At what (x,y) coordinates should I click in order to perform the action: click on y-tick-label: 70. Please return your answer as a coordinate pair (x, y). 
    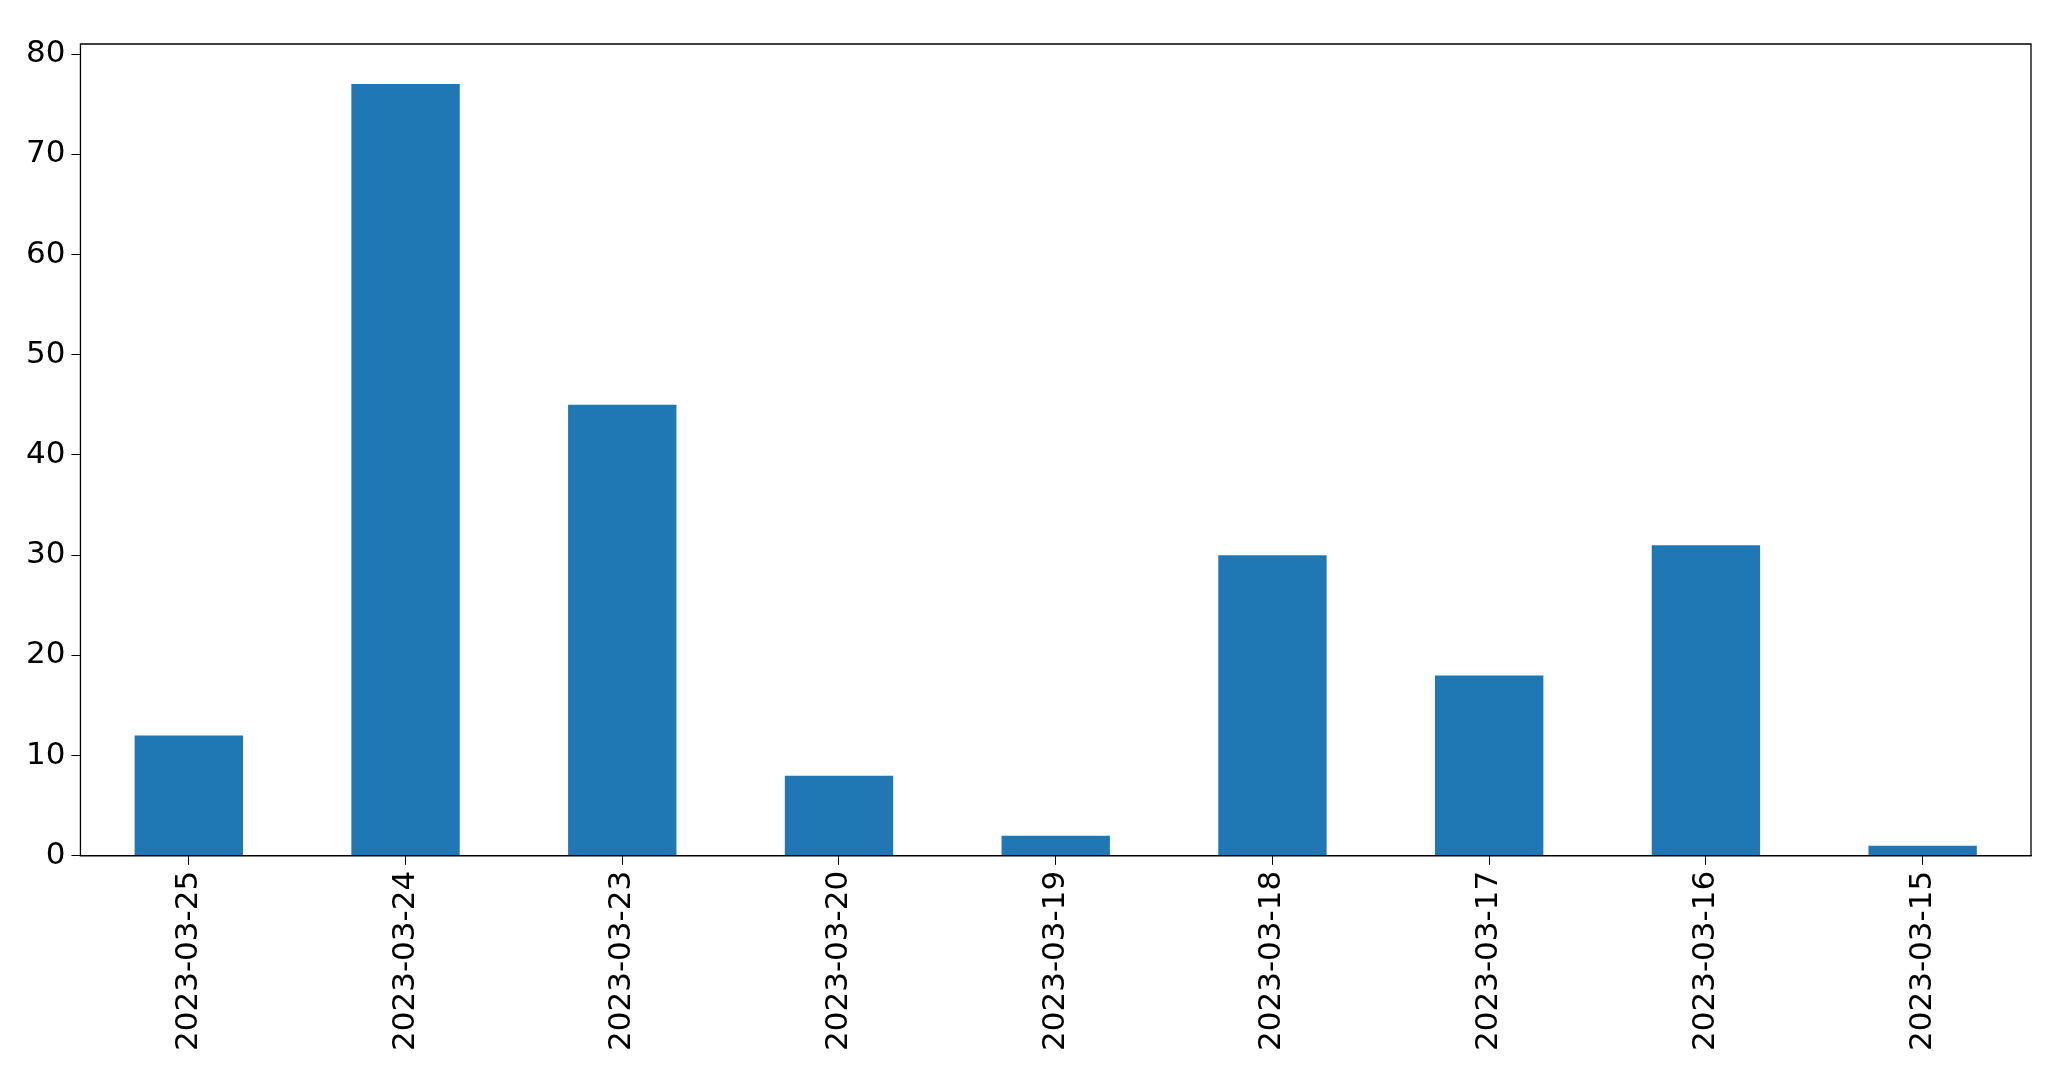
    Looking at the image, I should click on (45, 151).